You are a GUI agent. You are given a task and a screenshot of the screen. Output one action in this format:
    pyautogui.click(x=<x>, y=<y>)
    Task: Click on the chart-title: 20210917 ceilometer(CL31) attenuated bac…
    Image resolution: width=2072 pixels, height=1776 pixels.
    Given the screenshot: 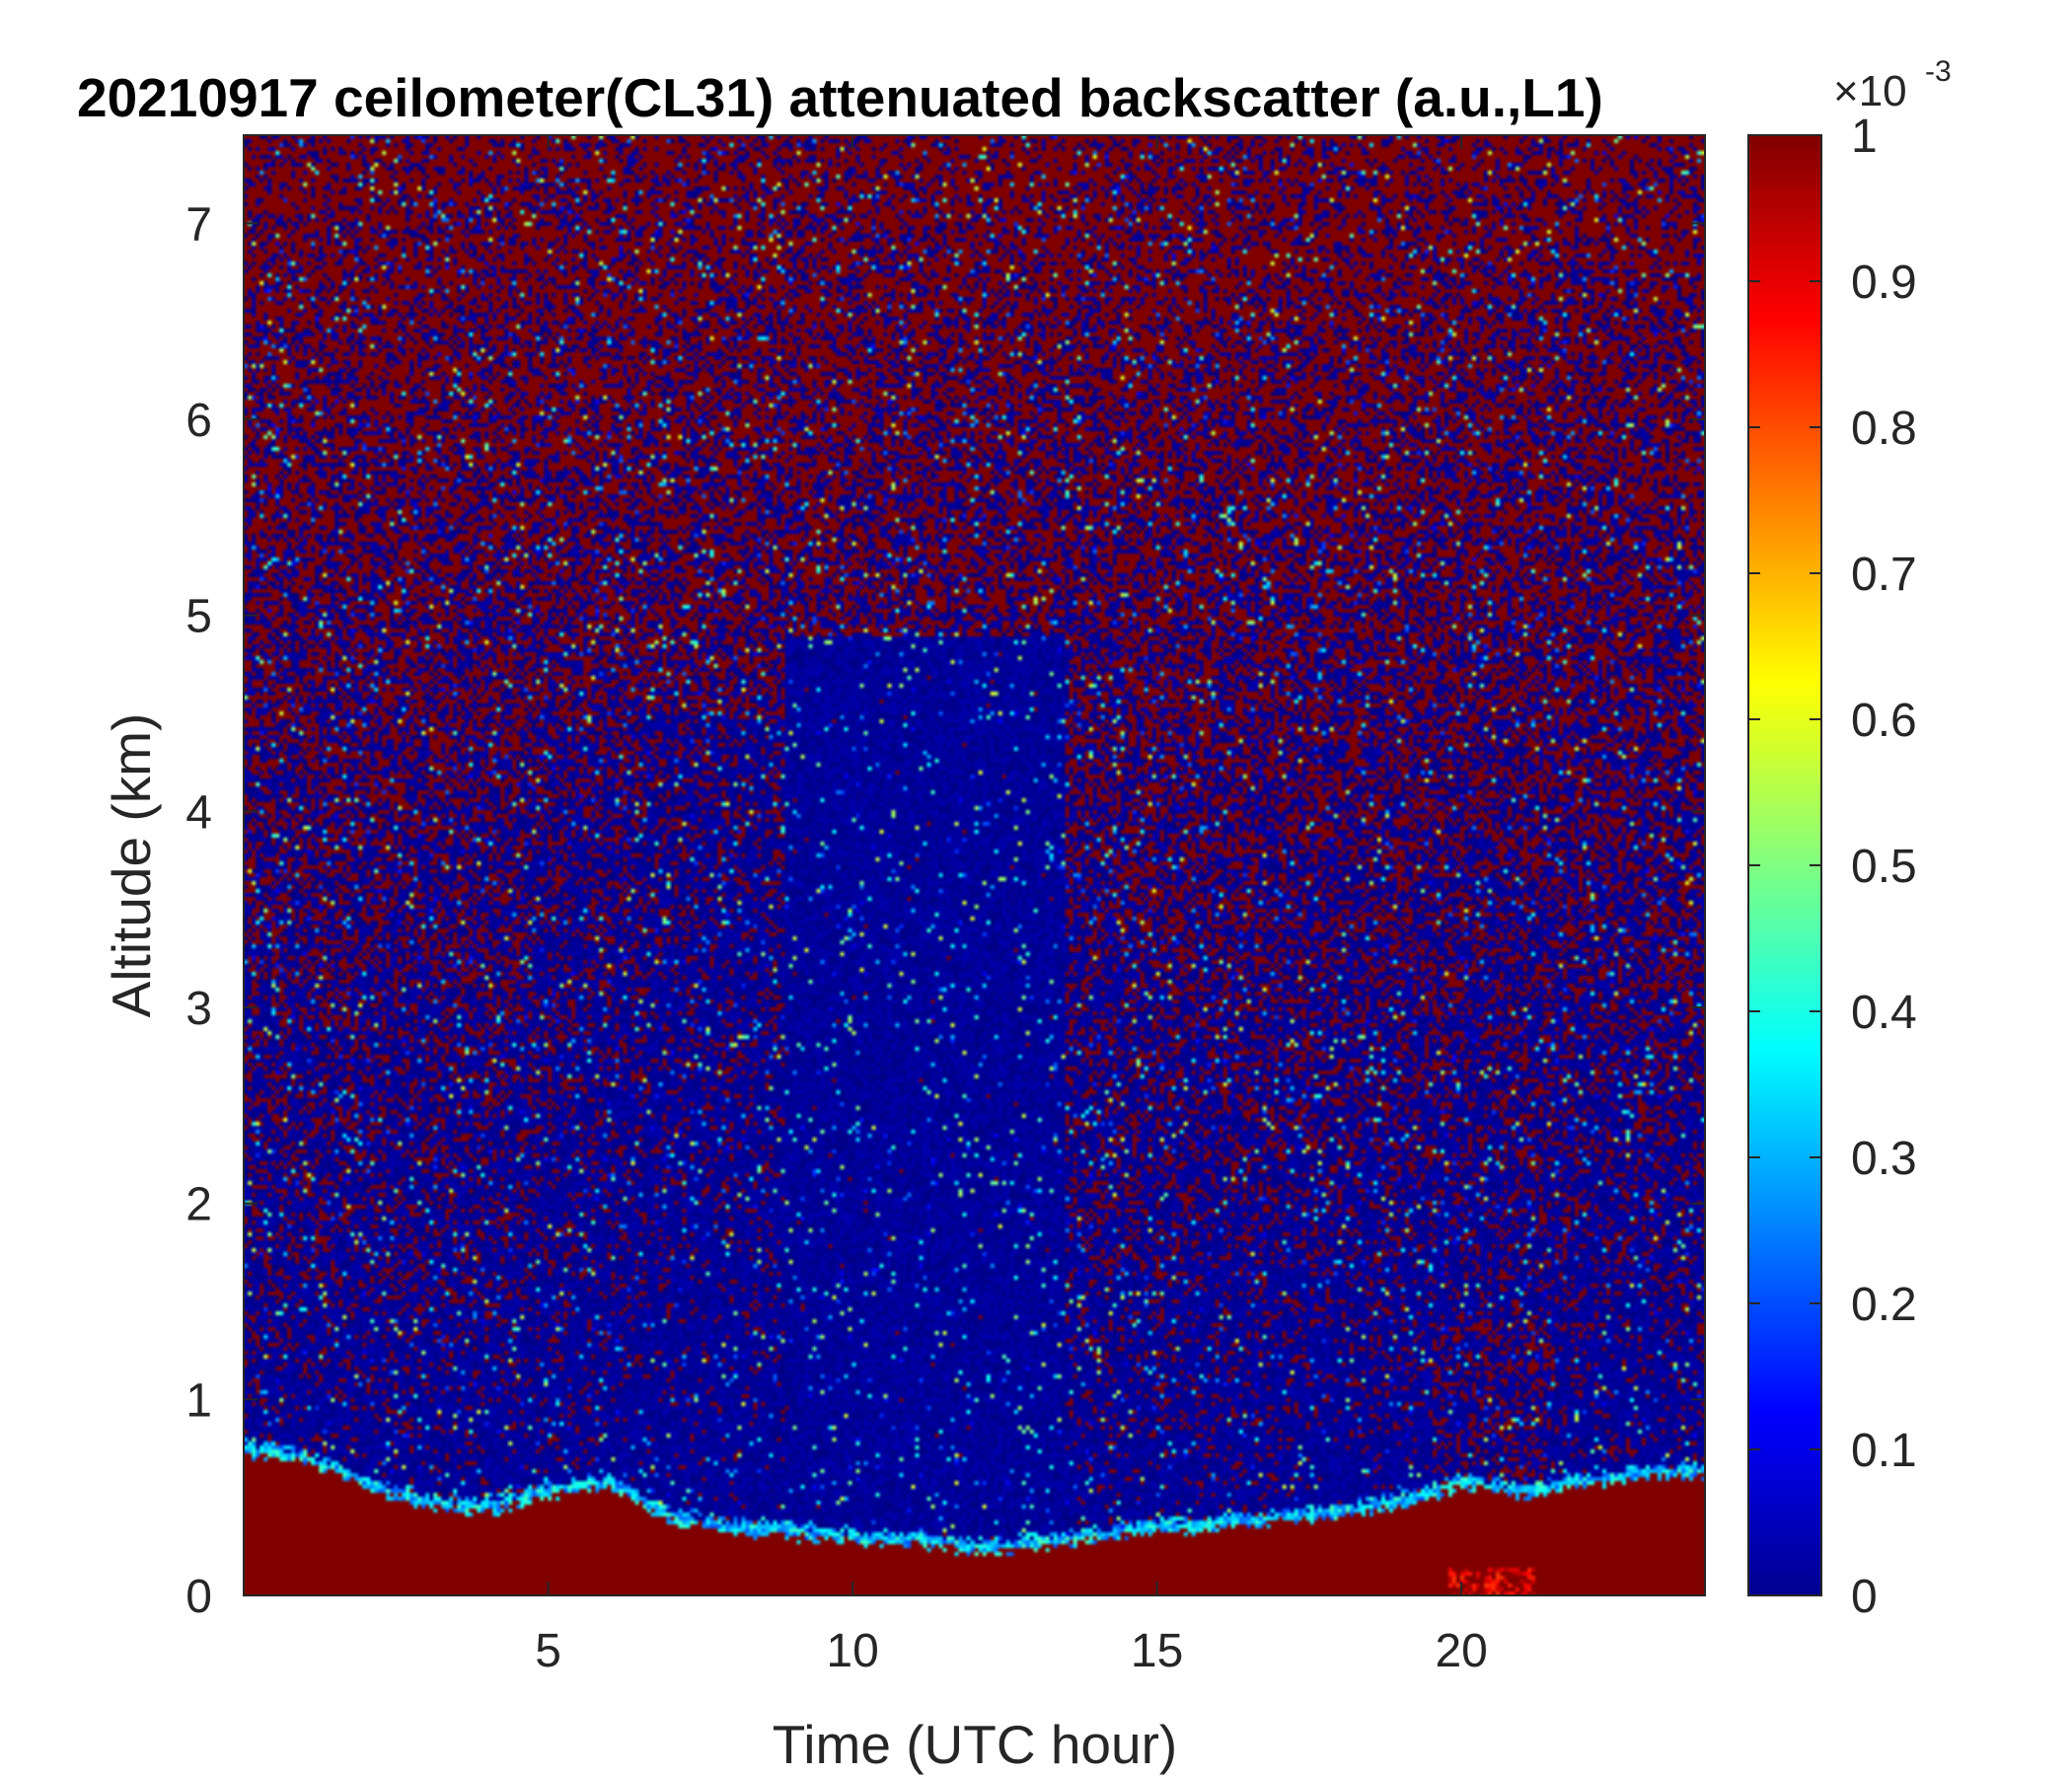 What is the action you would take?
    pyautogui.click(x=840, y=98)
    